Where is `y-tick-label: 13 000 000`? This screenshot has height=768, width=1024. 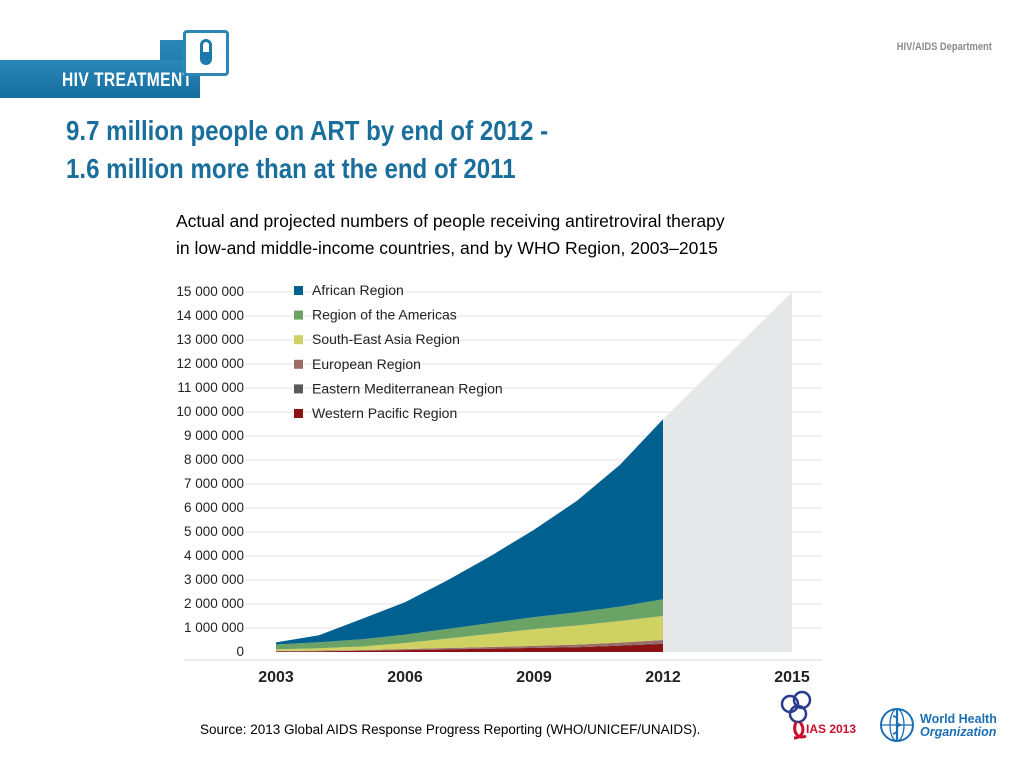
y-tick-label: 13 000 000 is located at coordinates (210, 339).